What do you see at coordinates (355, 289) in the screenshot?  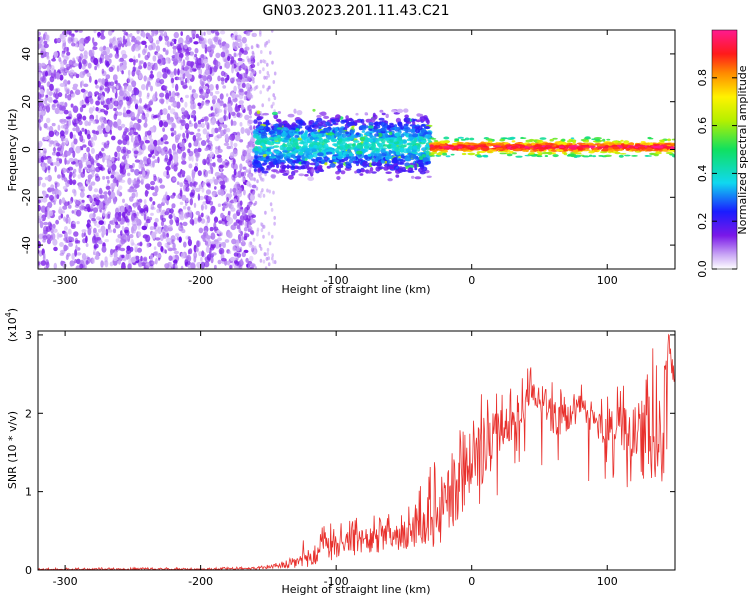 I see `spectrogram-x-label: Height of straight line (km)` at bounding box center [355, 289].